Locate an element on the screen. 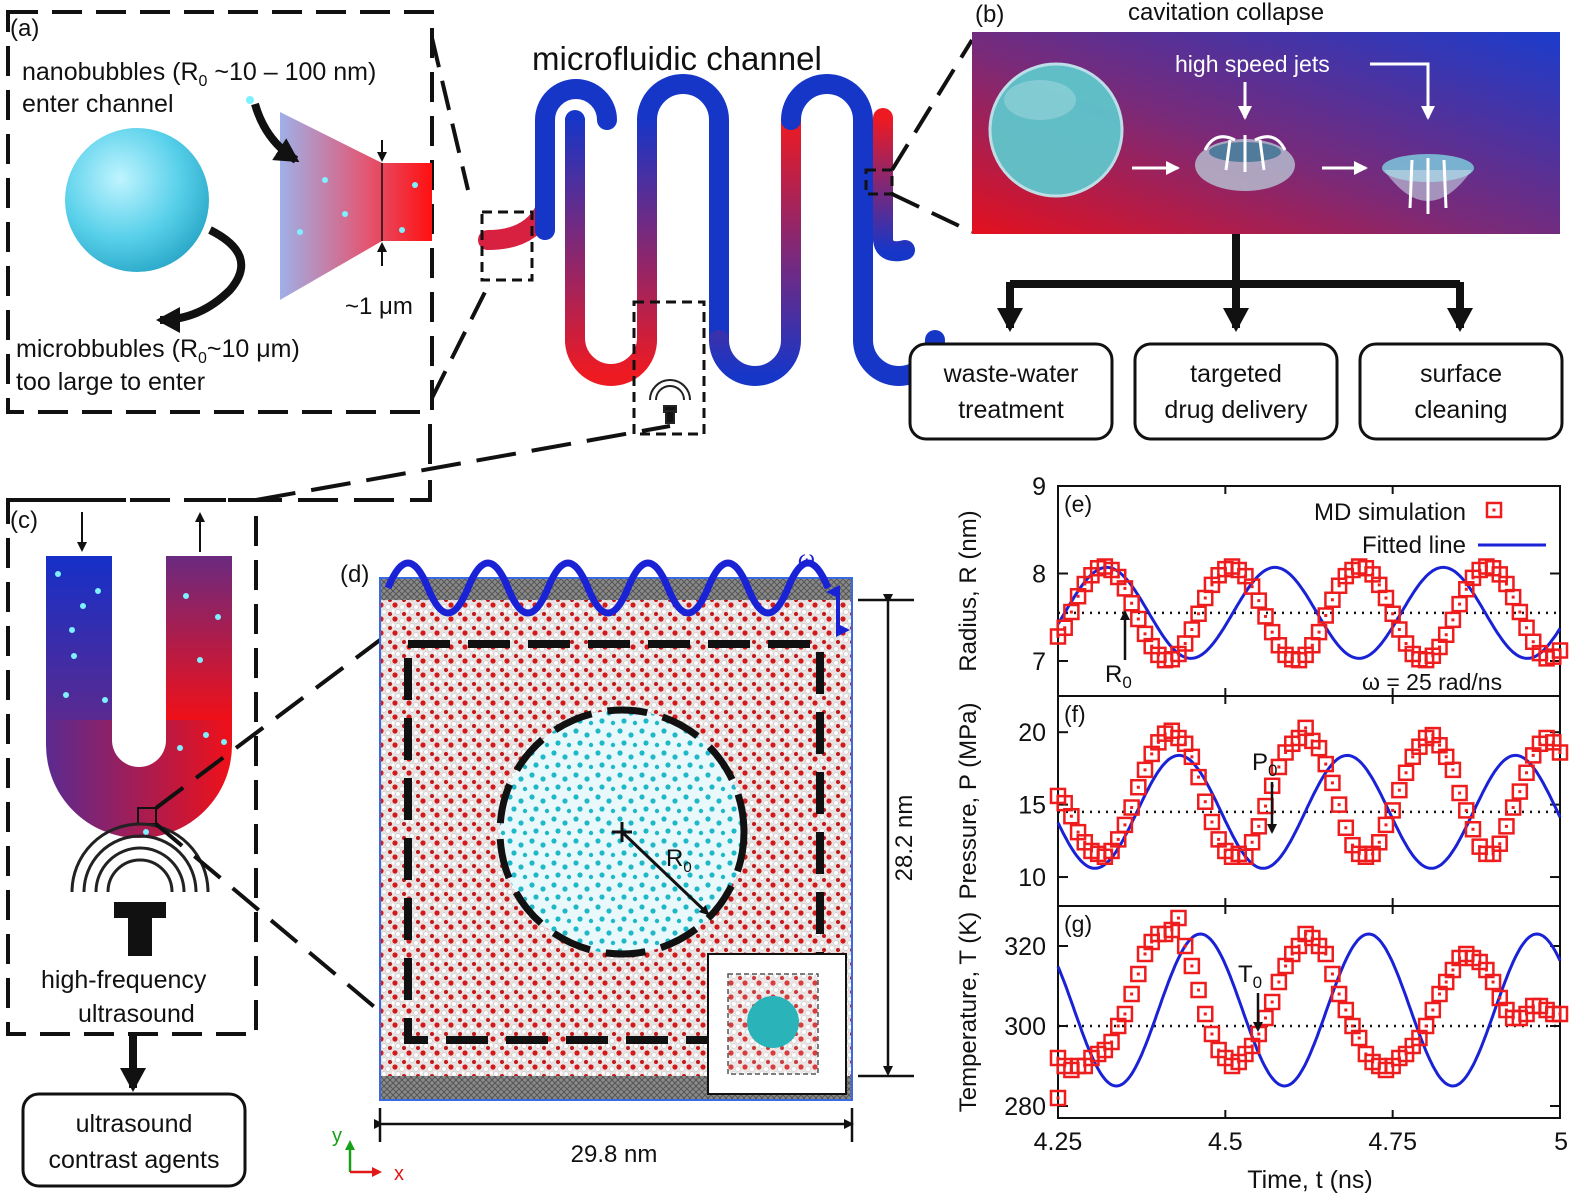  ultrasound-transducer-small-icon is located at coordinates (670, 401).